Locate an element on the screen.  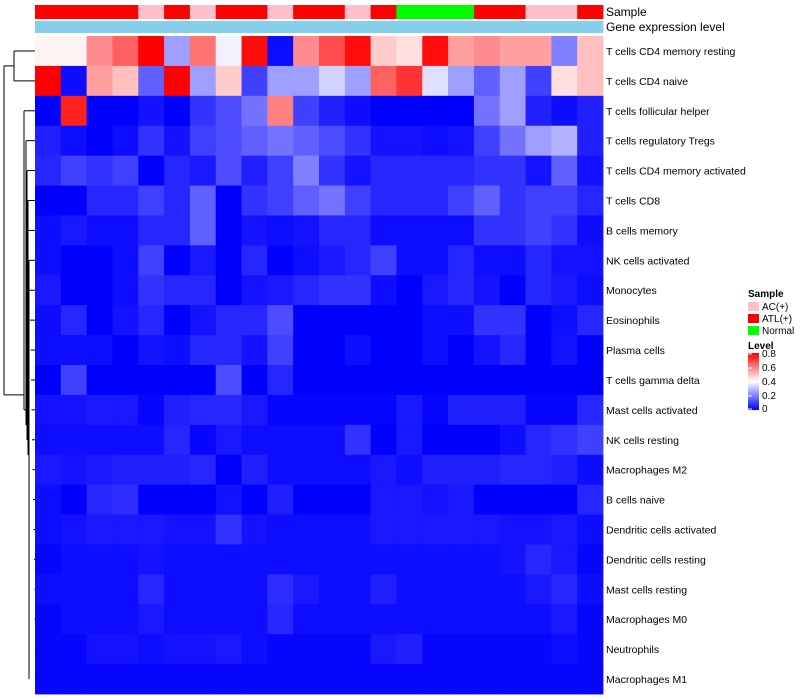
row-label: B cells memory is located at coordinates (642, 231).